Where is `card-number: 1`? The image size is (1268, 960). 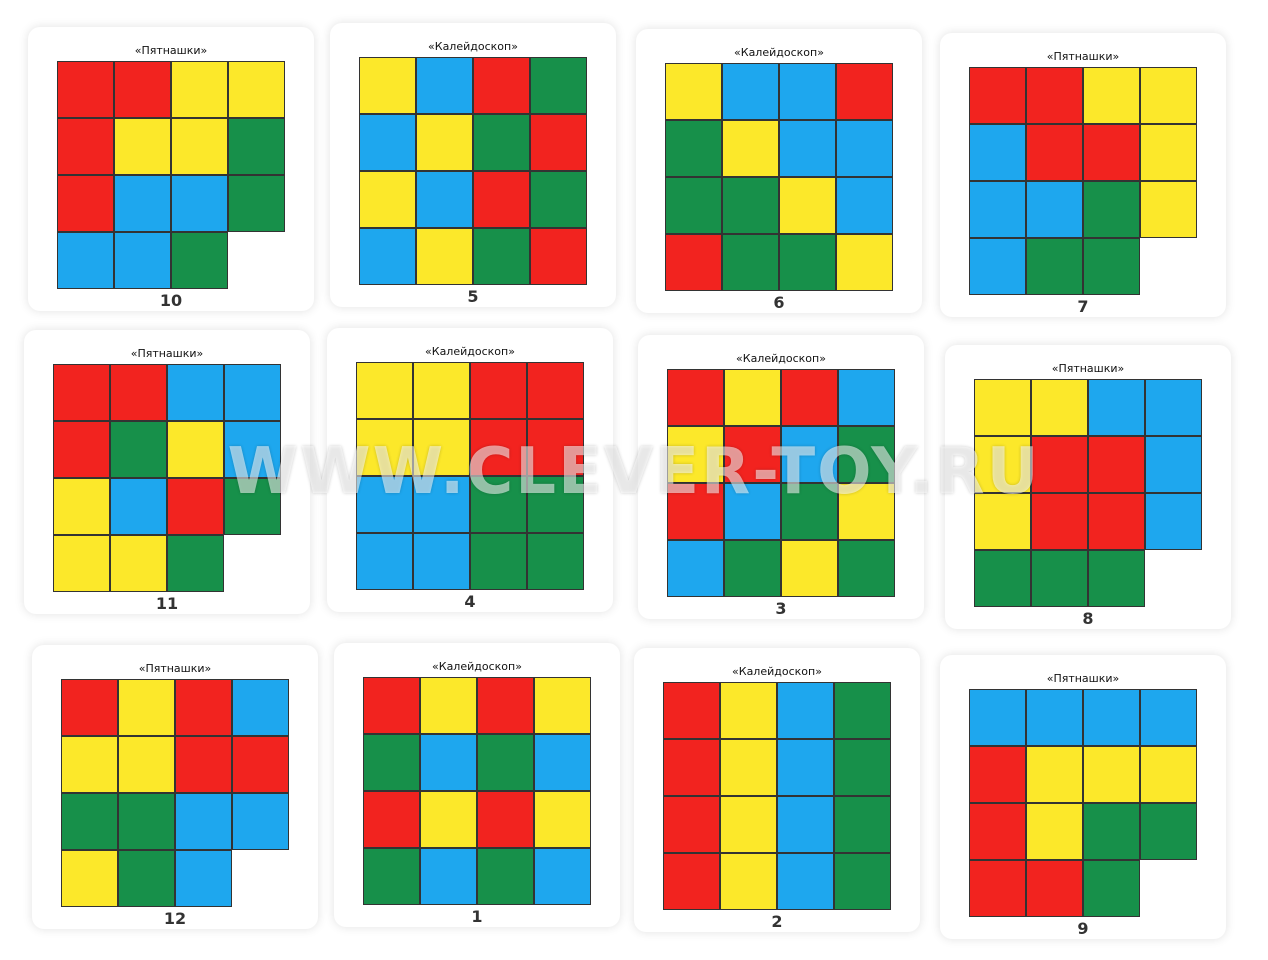
card-number: 1 is located at coordinates (477, 916).